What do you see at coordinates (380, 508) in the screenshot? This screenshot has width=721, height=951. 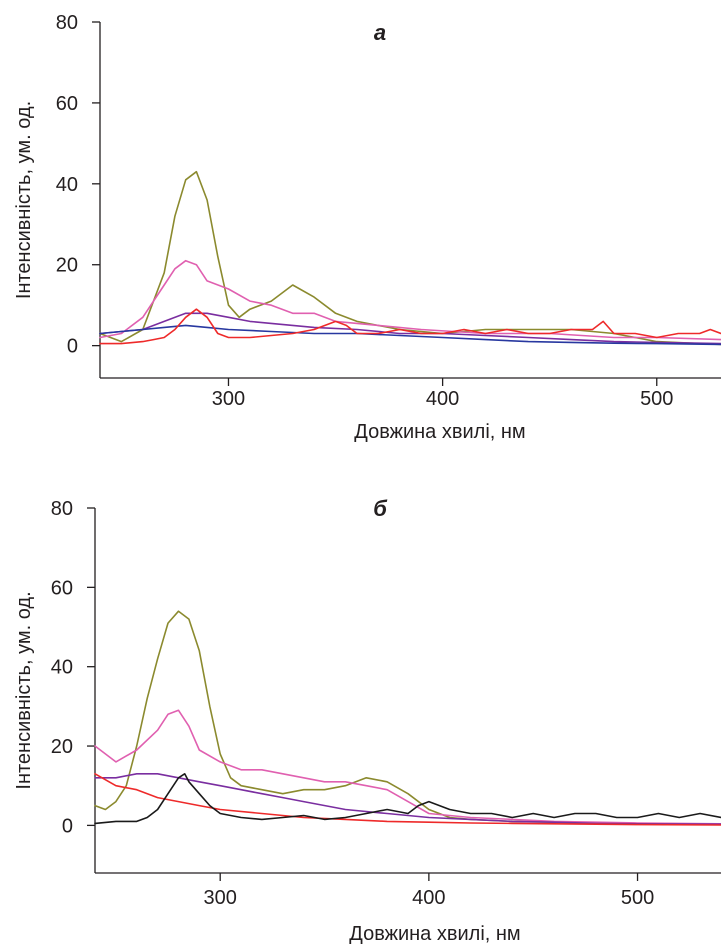 I see `panel-label: б` at bounding box center [380, 508].